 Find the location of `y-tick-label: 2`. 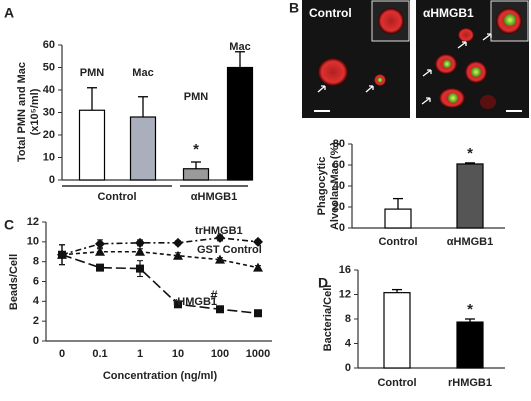

y-tick-label: 2 is located at coordinates (36, 321).